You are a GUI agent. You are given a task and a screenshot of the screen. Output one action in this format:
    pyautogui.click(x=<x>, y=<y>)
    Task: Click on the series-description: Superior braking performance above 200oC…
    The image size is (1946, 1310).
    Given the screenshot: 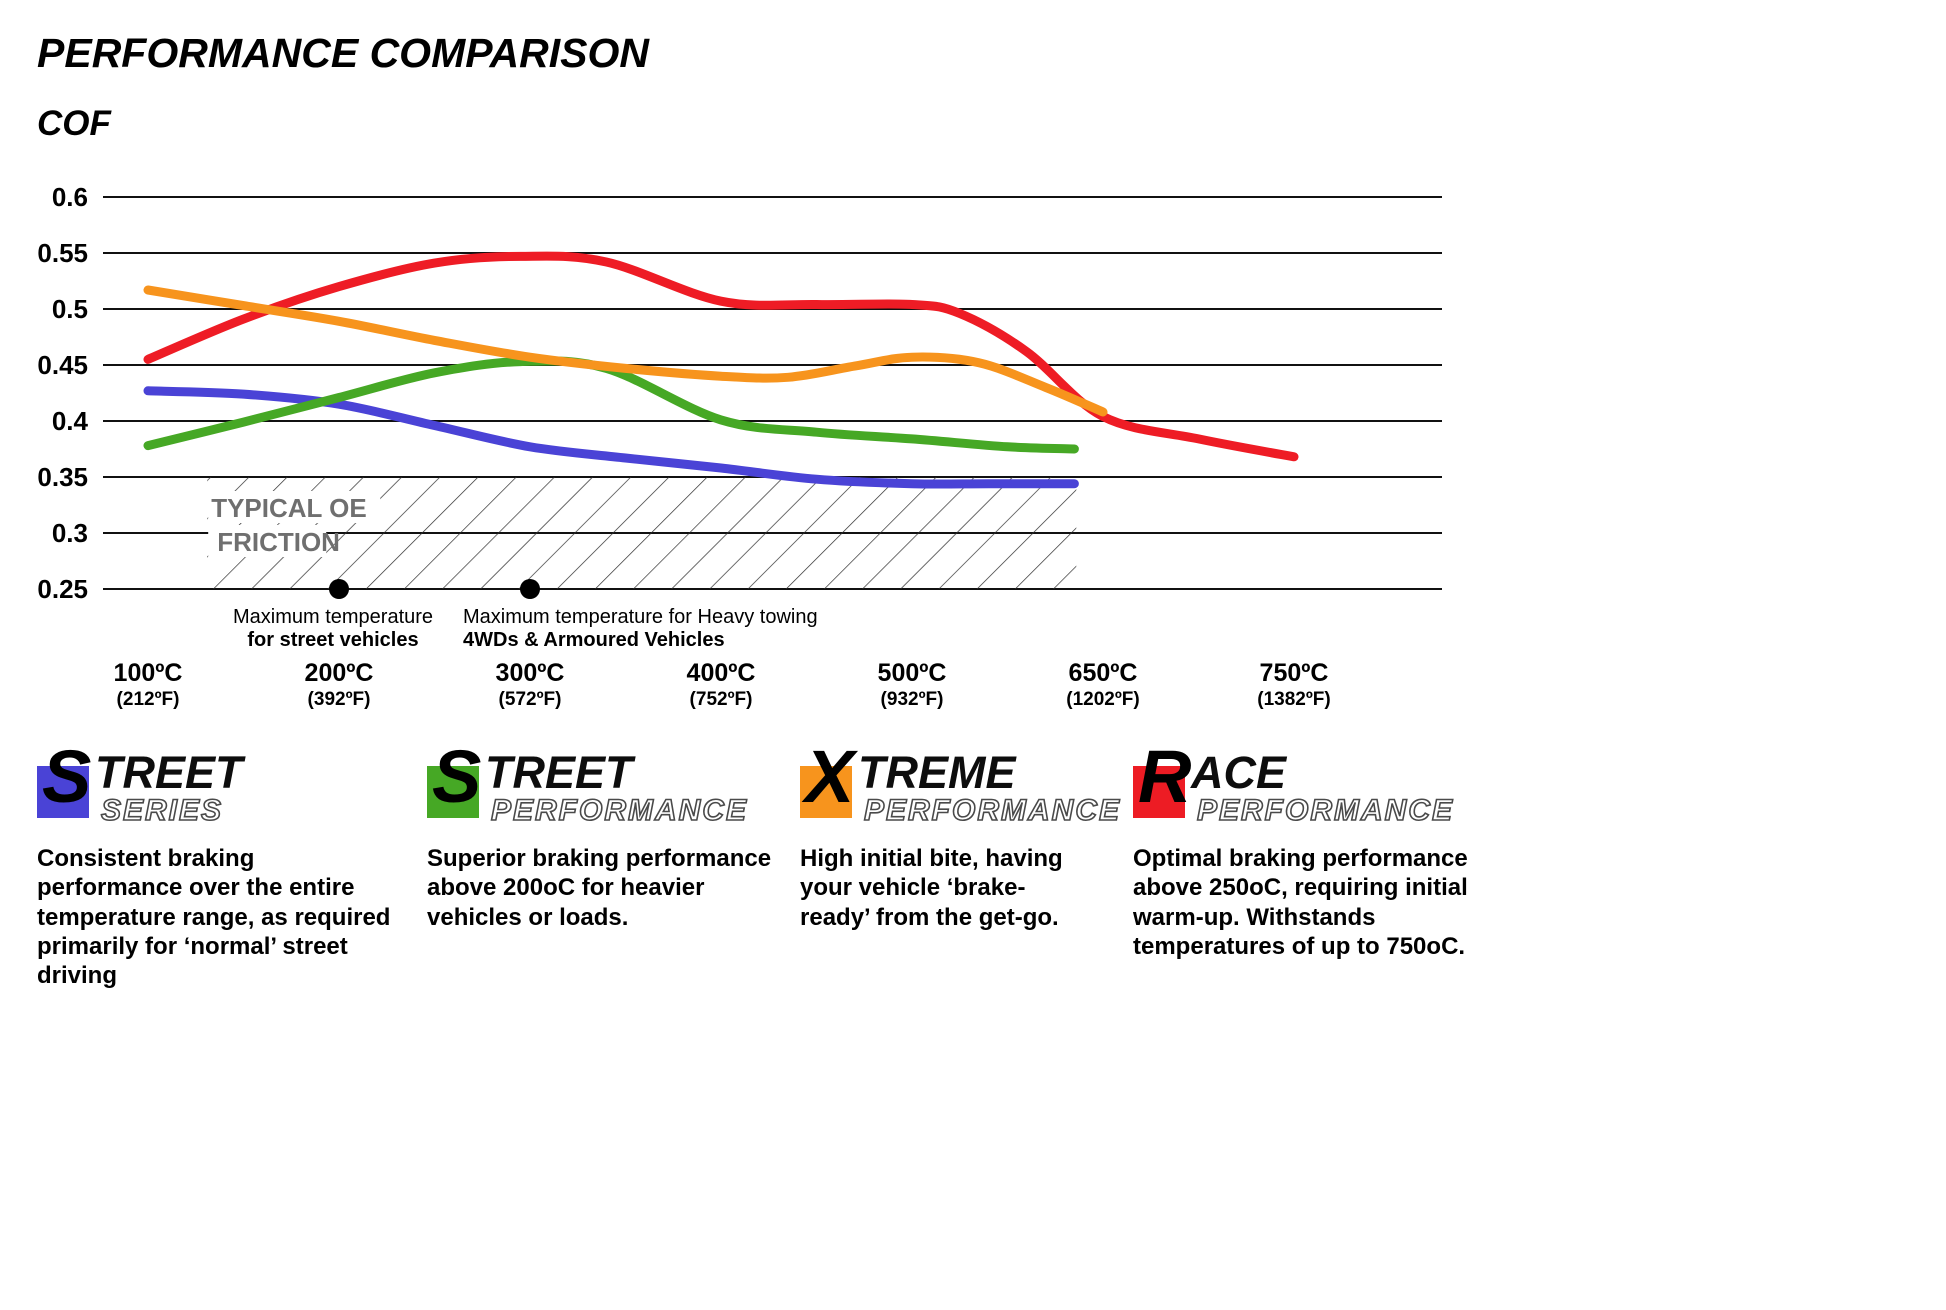 What is the action you would take?
    pyautogui.click(x=599, y=888)
    